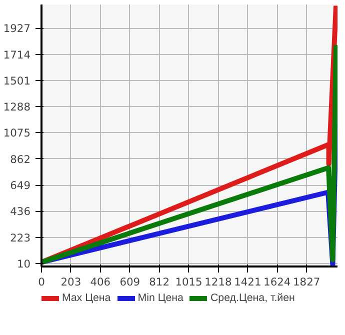 The width and height of the screenshot is (345, 335). Describe the element at coordinates (20, 211) in the screenshot. I see `y-tick-label: 436` at that location.